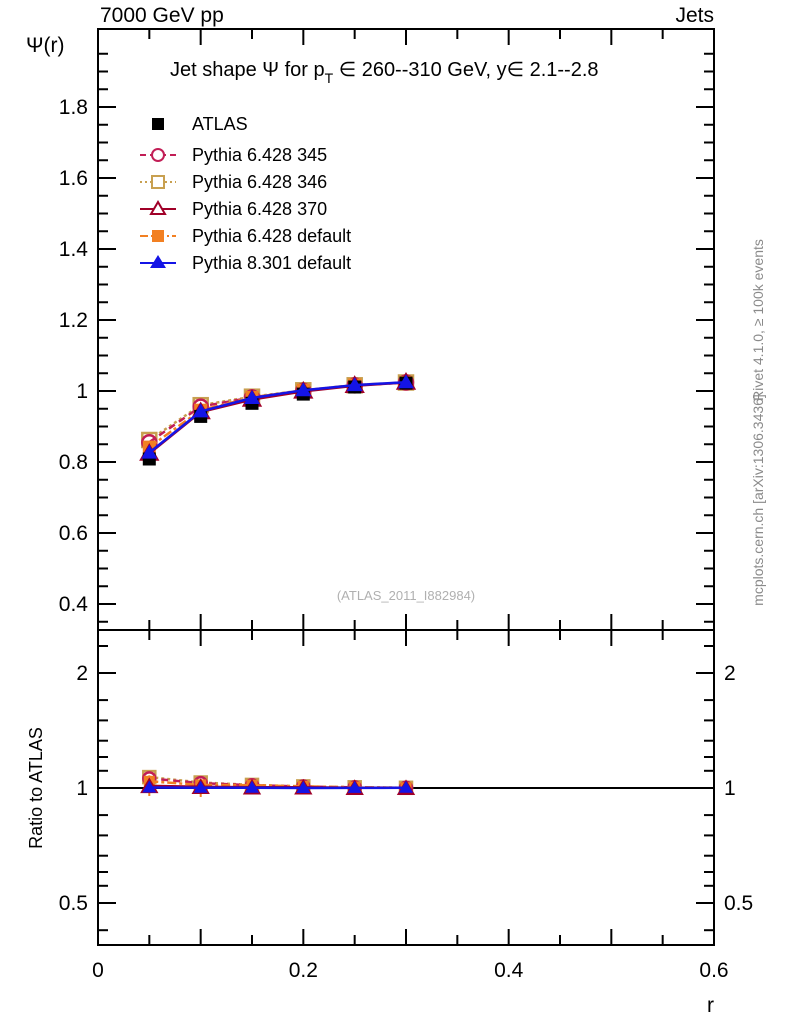  What do you see at coordinates (303, 970) in the screenshot?
I see `xtick-1: 0.2` at bounding box center [303, 970].